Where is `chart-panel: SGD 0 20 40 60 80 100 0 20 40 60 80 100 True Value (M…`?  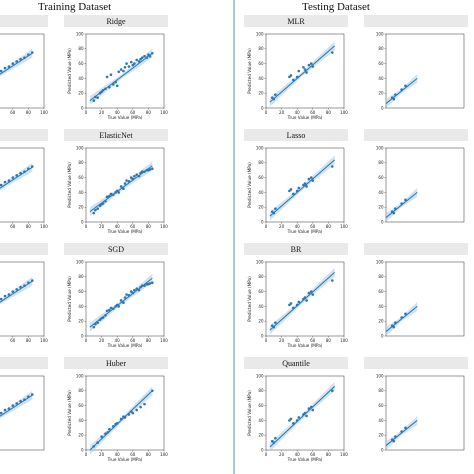 chart-panel: SGD 0 20 40 60 80 100 0 20 40 60 80 100 True Value (M… is located at coordinates (116, 295).